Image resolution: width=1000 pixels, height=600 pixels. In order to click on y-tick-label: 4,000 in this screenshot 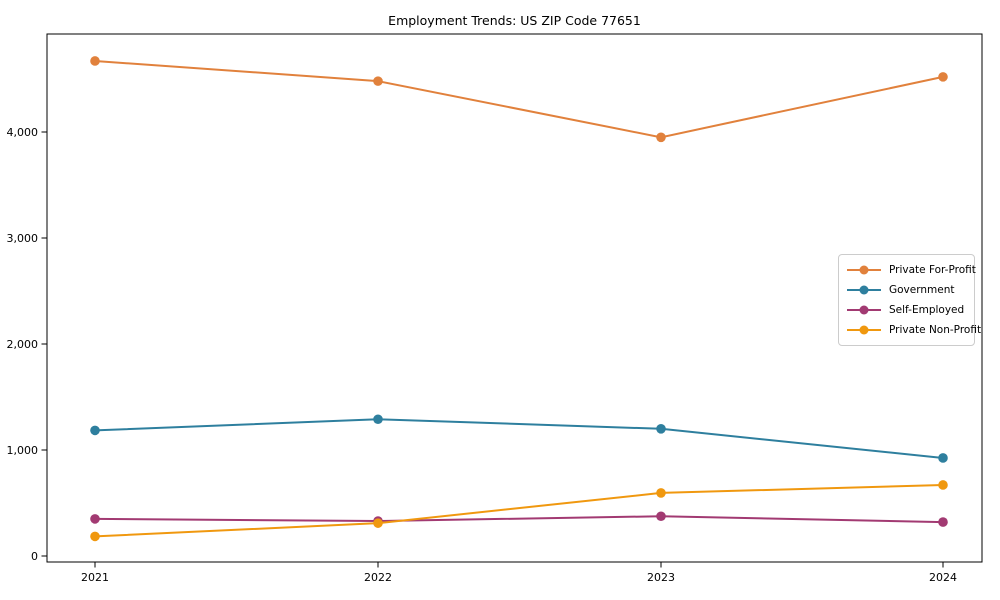, I will do `click(23, 132)`.